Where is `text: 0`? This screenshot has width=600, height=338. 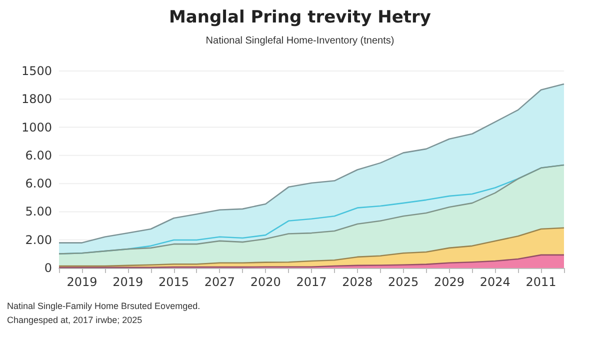 text: 0 is located at coordinates (48, 268).